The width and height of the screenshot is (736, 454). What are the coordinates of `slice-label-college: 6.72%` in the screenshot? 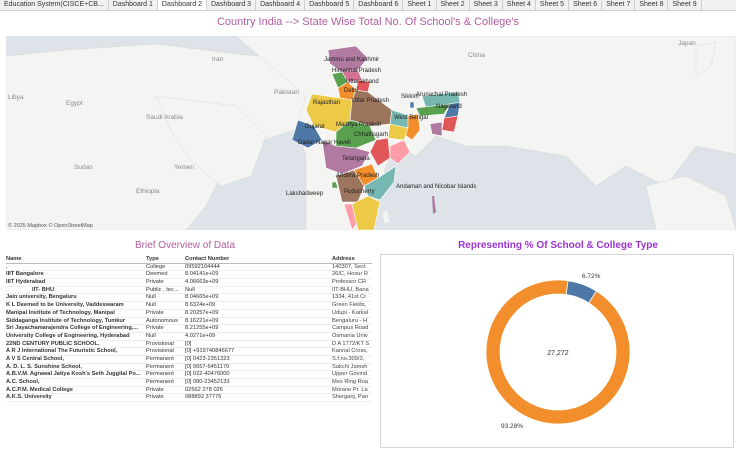 It's located at (591, 276).